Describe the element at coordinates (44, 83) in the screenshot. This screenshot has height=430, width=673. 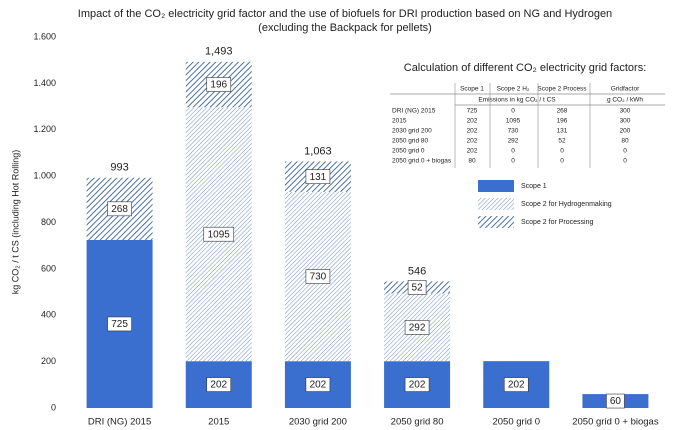
I see `y-tick-label: 1.400` at that location.